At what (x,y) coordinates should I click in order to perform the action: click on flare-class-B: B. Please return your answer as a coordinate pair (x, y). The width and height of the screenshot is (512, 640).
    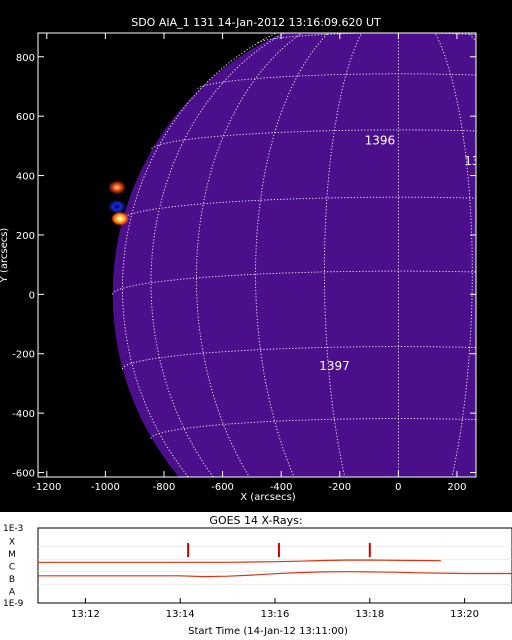
    Looking at the image, I should click on (12, 580).